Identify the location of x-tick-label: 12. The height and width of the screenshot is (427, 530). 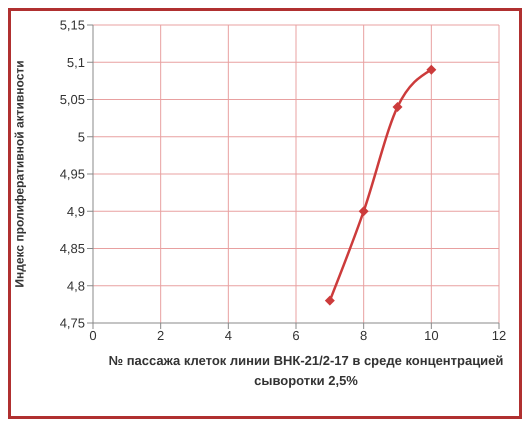
(499, 336).